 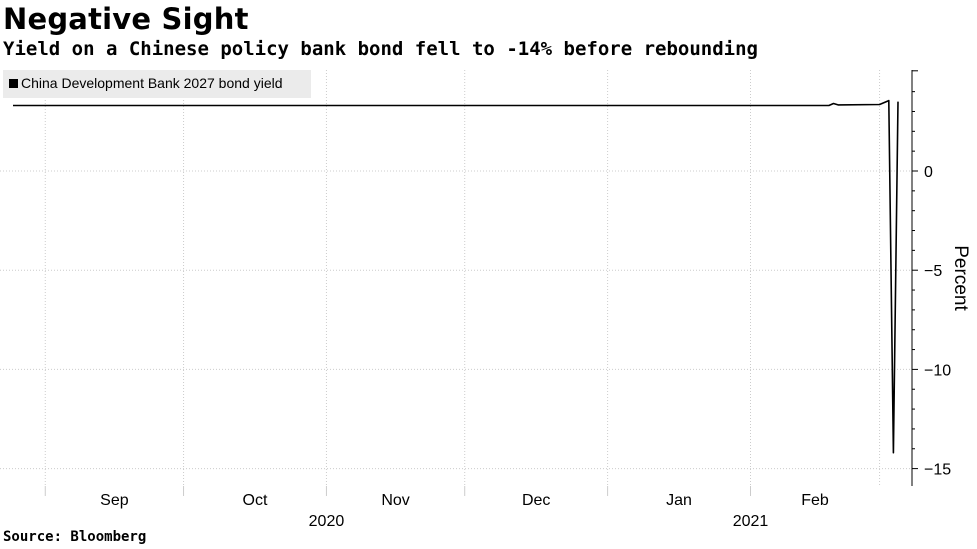 What do you see at coordinates (928, 172) in the screenshot?
I see `y-tick-label: 0` at bounding box center [928, 172].